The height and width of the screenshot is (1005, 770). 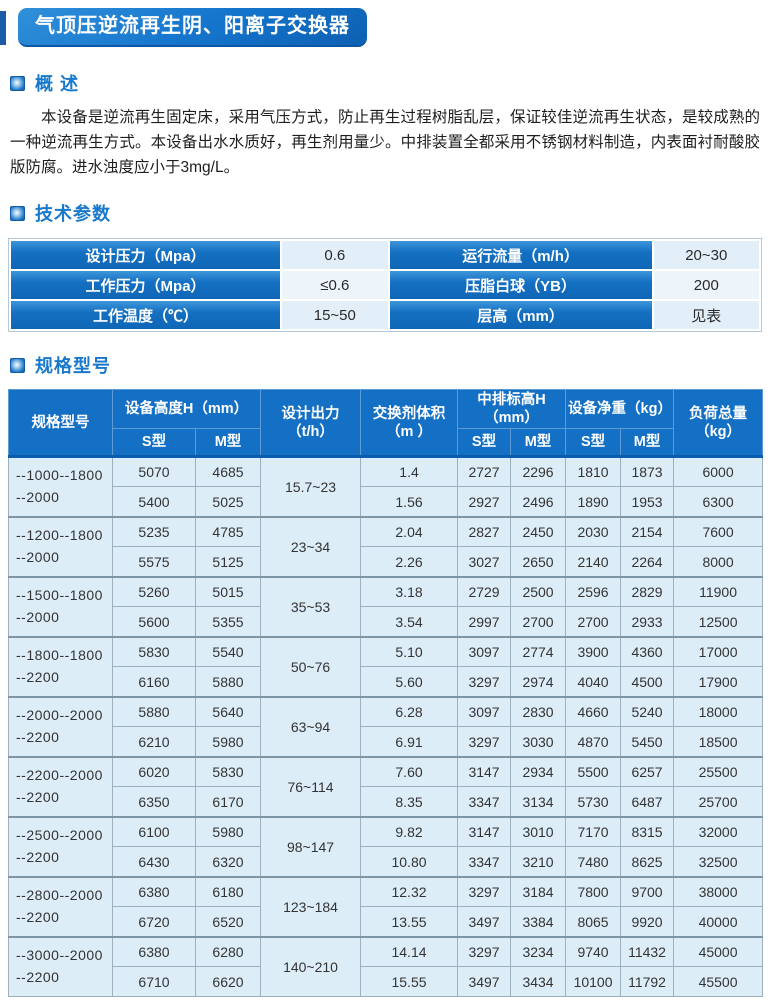 I want to click on model-cell: --1500--1800 --2000, so click(x=60, y=606).